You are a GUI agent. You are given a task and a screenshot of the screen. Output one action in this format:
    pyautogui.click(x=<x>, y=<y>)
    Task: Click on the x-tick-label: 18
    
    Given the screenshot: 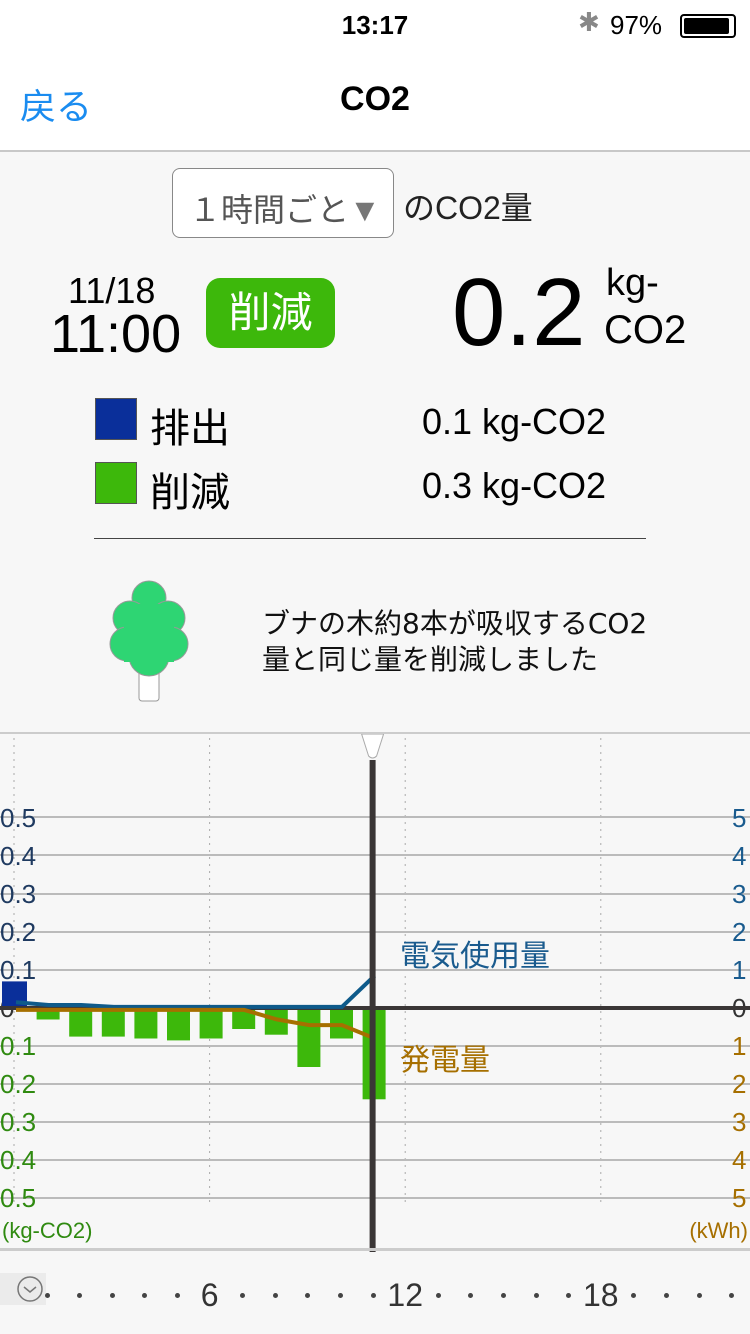 What is the action you would take?
    pyautogui.click(x=601, y=1295)
    